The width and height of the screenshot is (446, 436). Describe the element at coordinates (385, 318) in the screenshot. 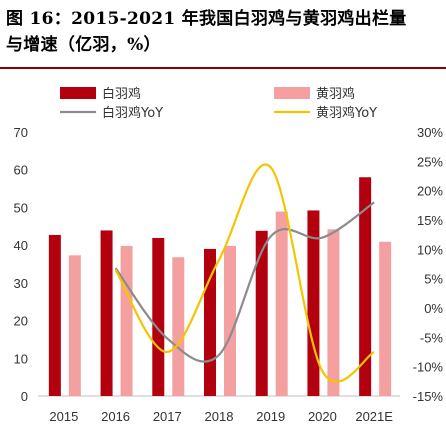

I see `bar-yellow-2021E` at that location.